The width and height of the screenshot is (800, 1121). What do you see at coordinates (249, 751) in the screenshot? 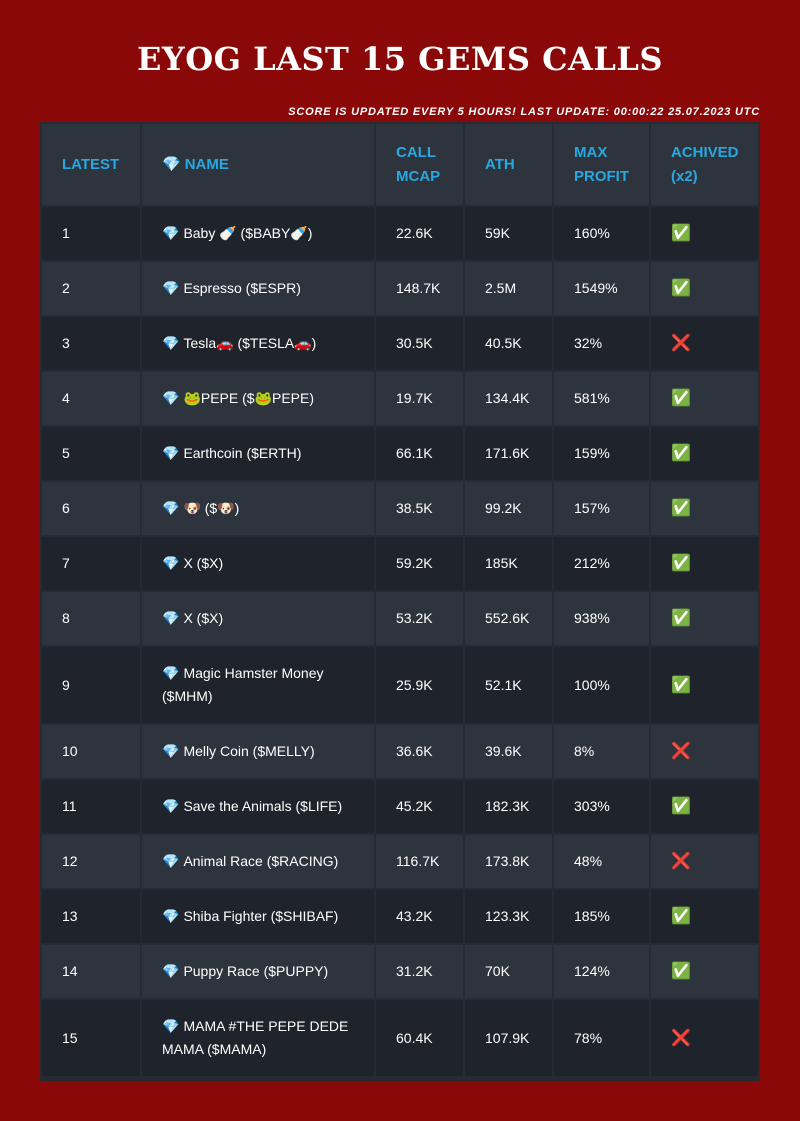
I see `token-name: Melly Coin ($MELLY)` at bounding box center [249, 751].